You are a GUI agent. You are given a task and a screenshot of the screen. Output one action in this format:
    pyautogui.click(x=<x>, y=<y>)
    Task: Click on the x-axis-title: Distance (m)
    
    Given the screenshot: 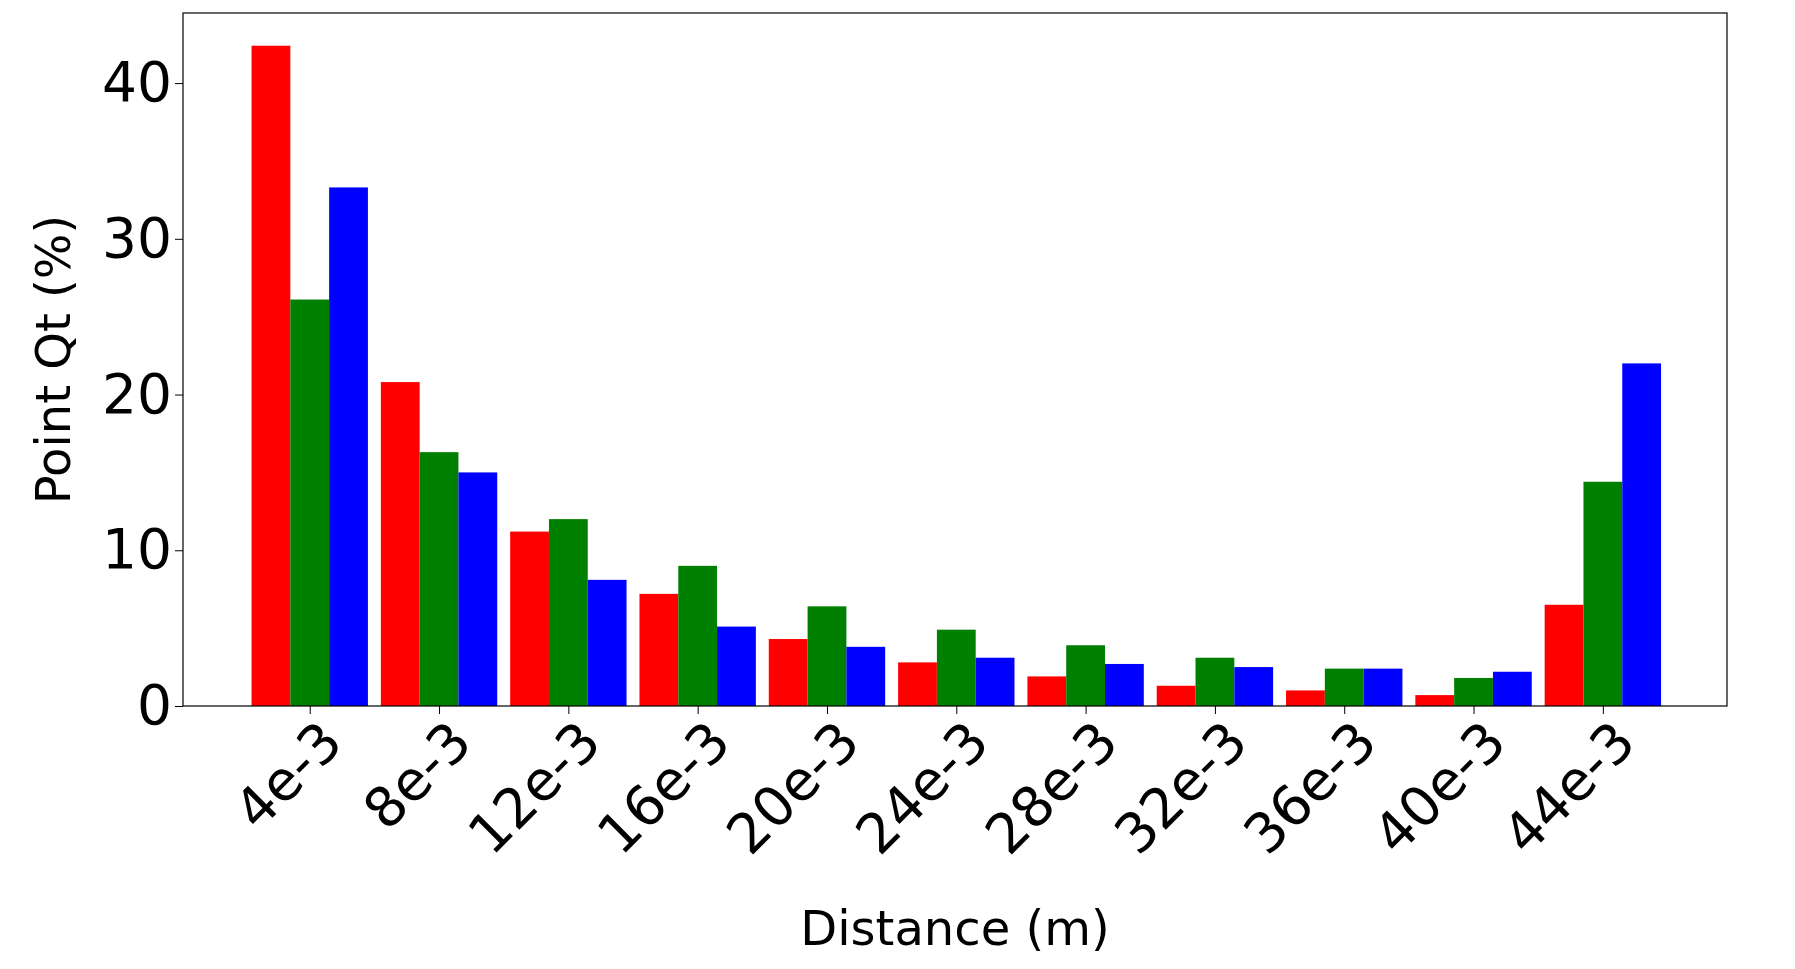 What is the action you would take?
    pyautogui.click(x=955, y=928)
    